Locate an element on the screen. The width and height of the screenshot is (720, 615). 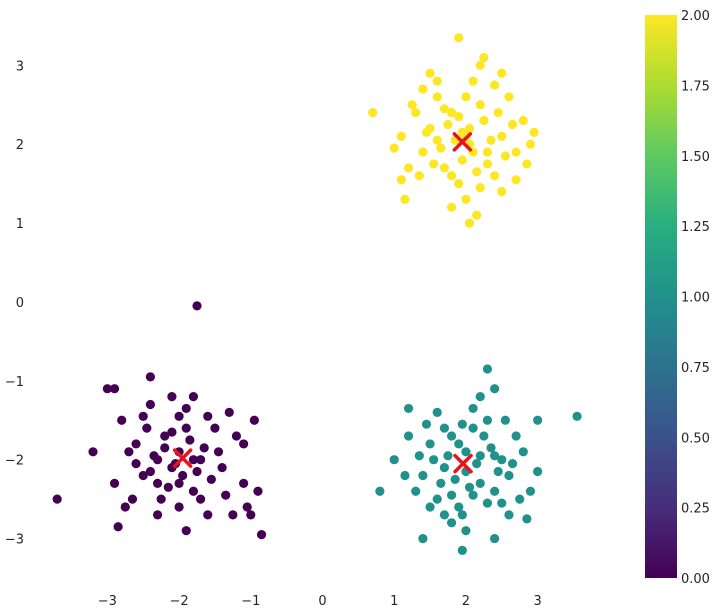
colorbar is located at coordinates (661, 296).